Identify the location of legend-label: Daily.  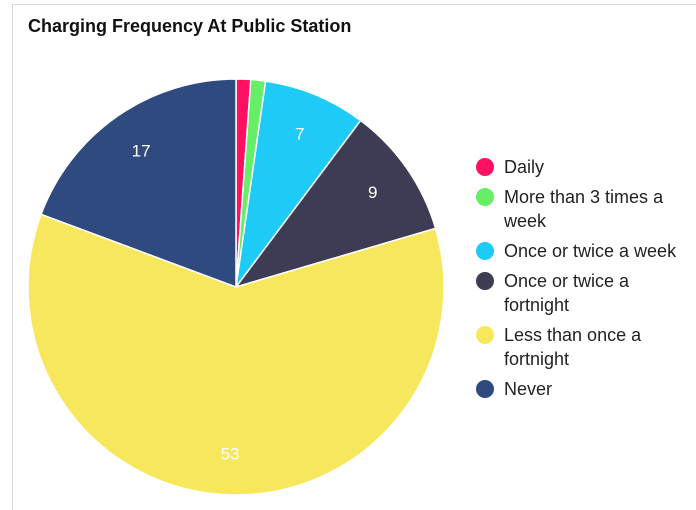
(524, 167).